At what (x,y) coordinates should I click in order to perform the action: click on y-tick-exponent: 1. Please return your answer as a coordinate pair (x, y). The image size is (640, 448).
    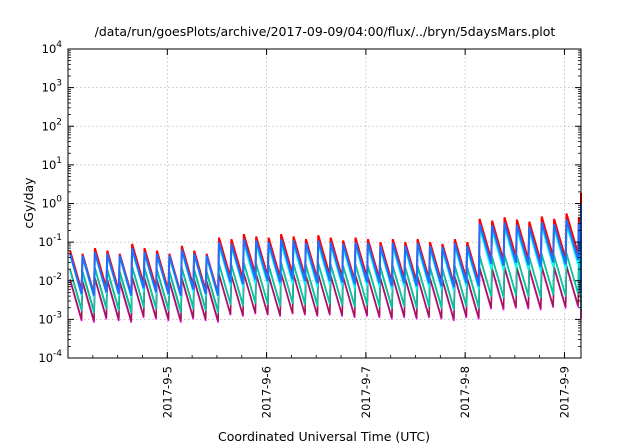
    Looking at the image, I should click on (59, 161).